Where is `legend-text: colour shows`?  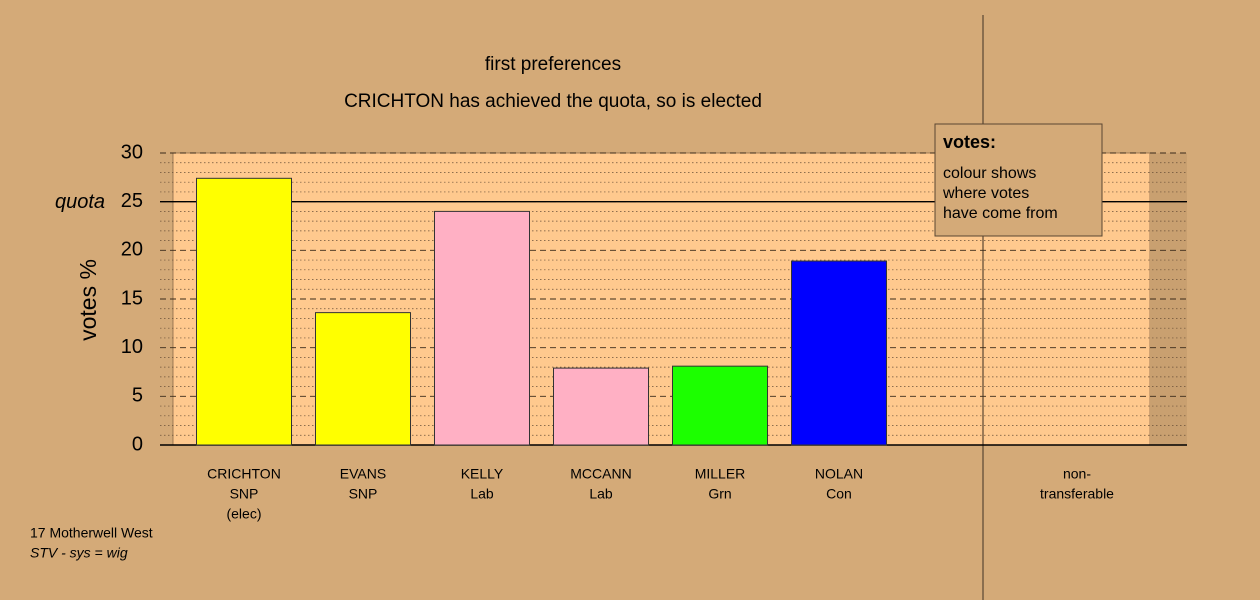
legend-text: colour shows is located at coordinates (989, 173).